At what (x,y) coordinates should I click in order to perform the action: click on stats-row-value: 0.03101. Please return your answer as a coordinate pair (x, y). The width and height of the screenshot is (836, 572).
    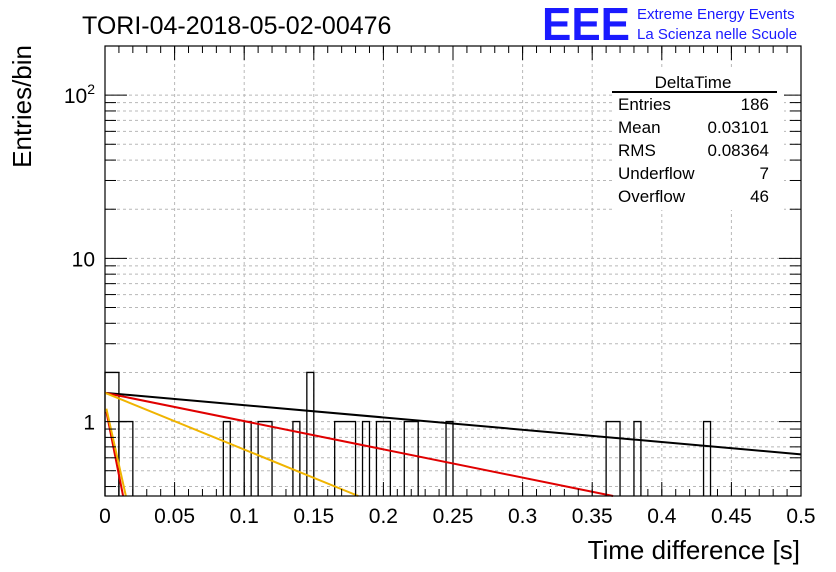
    Looking at the image, I should click on (738, 127).